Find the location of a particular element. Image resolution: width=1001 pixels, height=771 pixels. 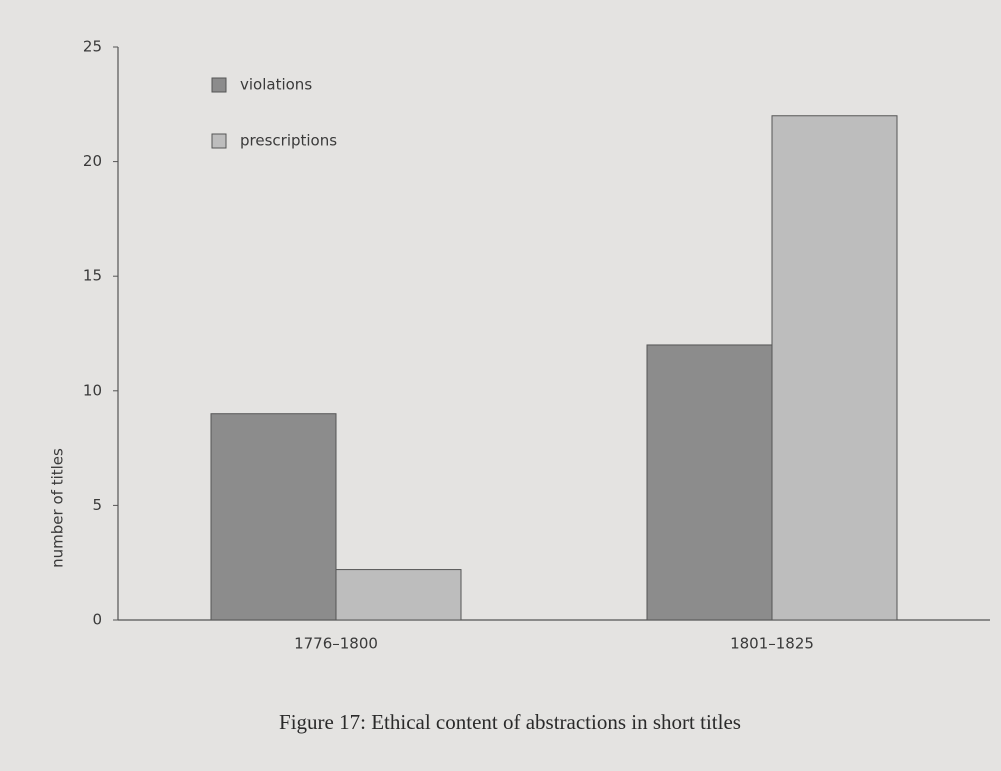

x-tick-label: 1776–1800 is located at coordinates (336, 644).